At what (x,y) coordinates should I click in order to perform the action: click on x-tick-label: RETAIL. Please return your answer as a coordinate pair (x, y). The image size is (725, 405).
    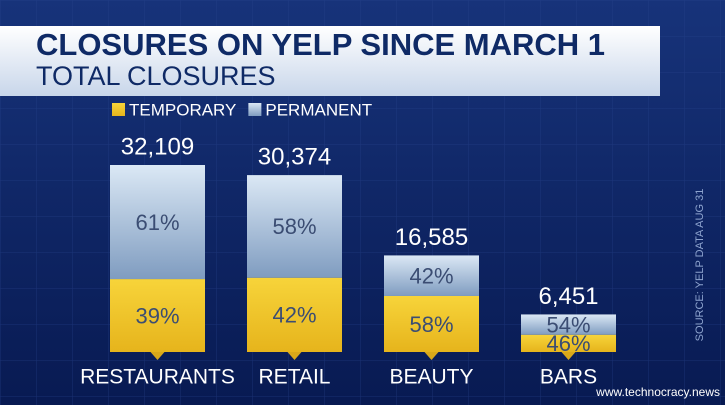
    Looking at the image, I should click on (295, 377).